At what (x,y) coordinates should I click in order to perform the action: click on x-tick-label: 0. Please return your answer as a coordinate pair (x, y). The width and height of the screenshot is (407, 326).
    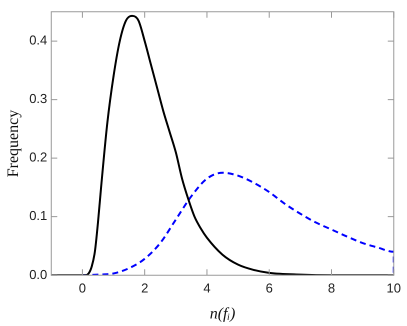
    Looking at the image, I should click on (82, 288).